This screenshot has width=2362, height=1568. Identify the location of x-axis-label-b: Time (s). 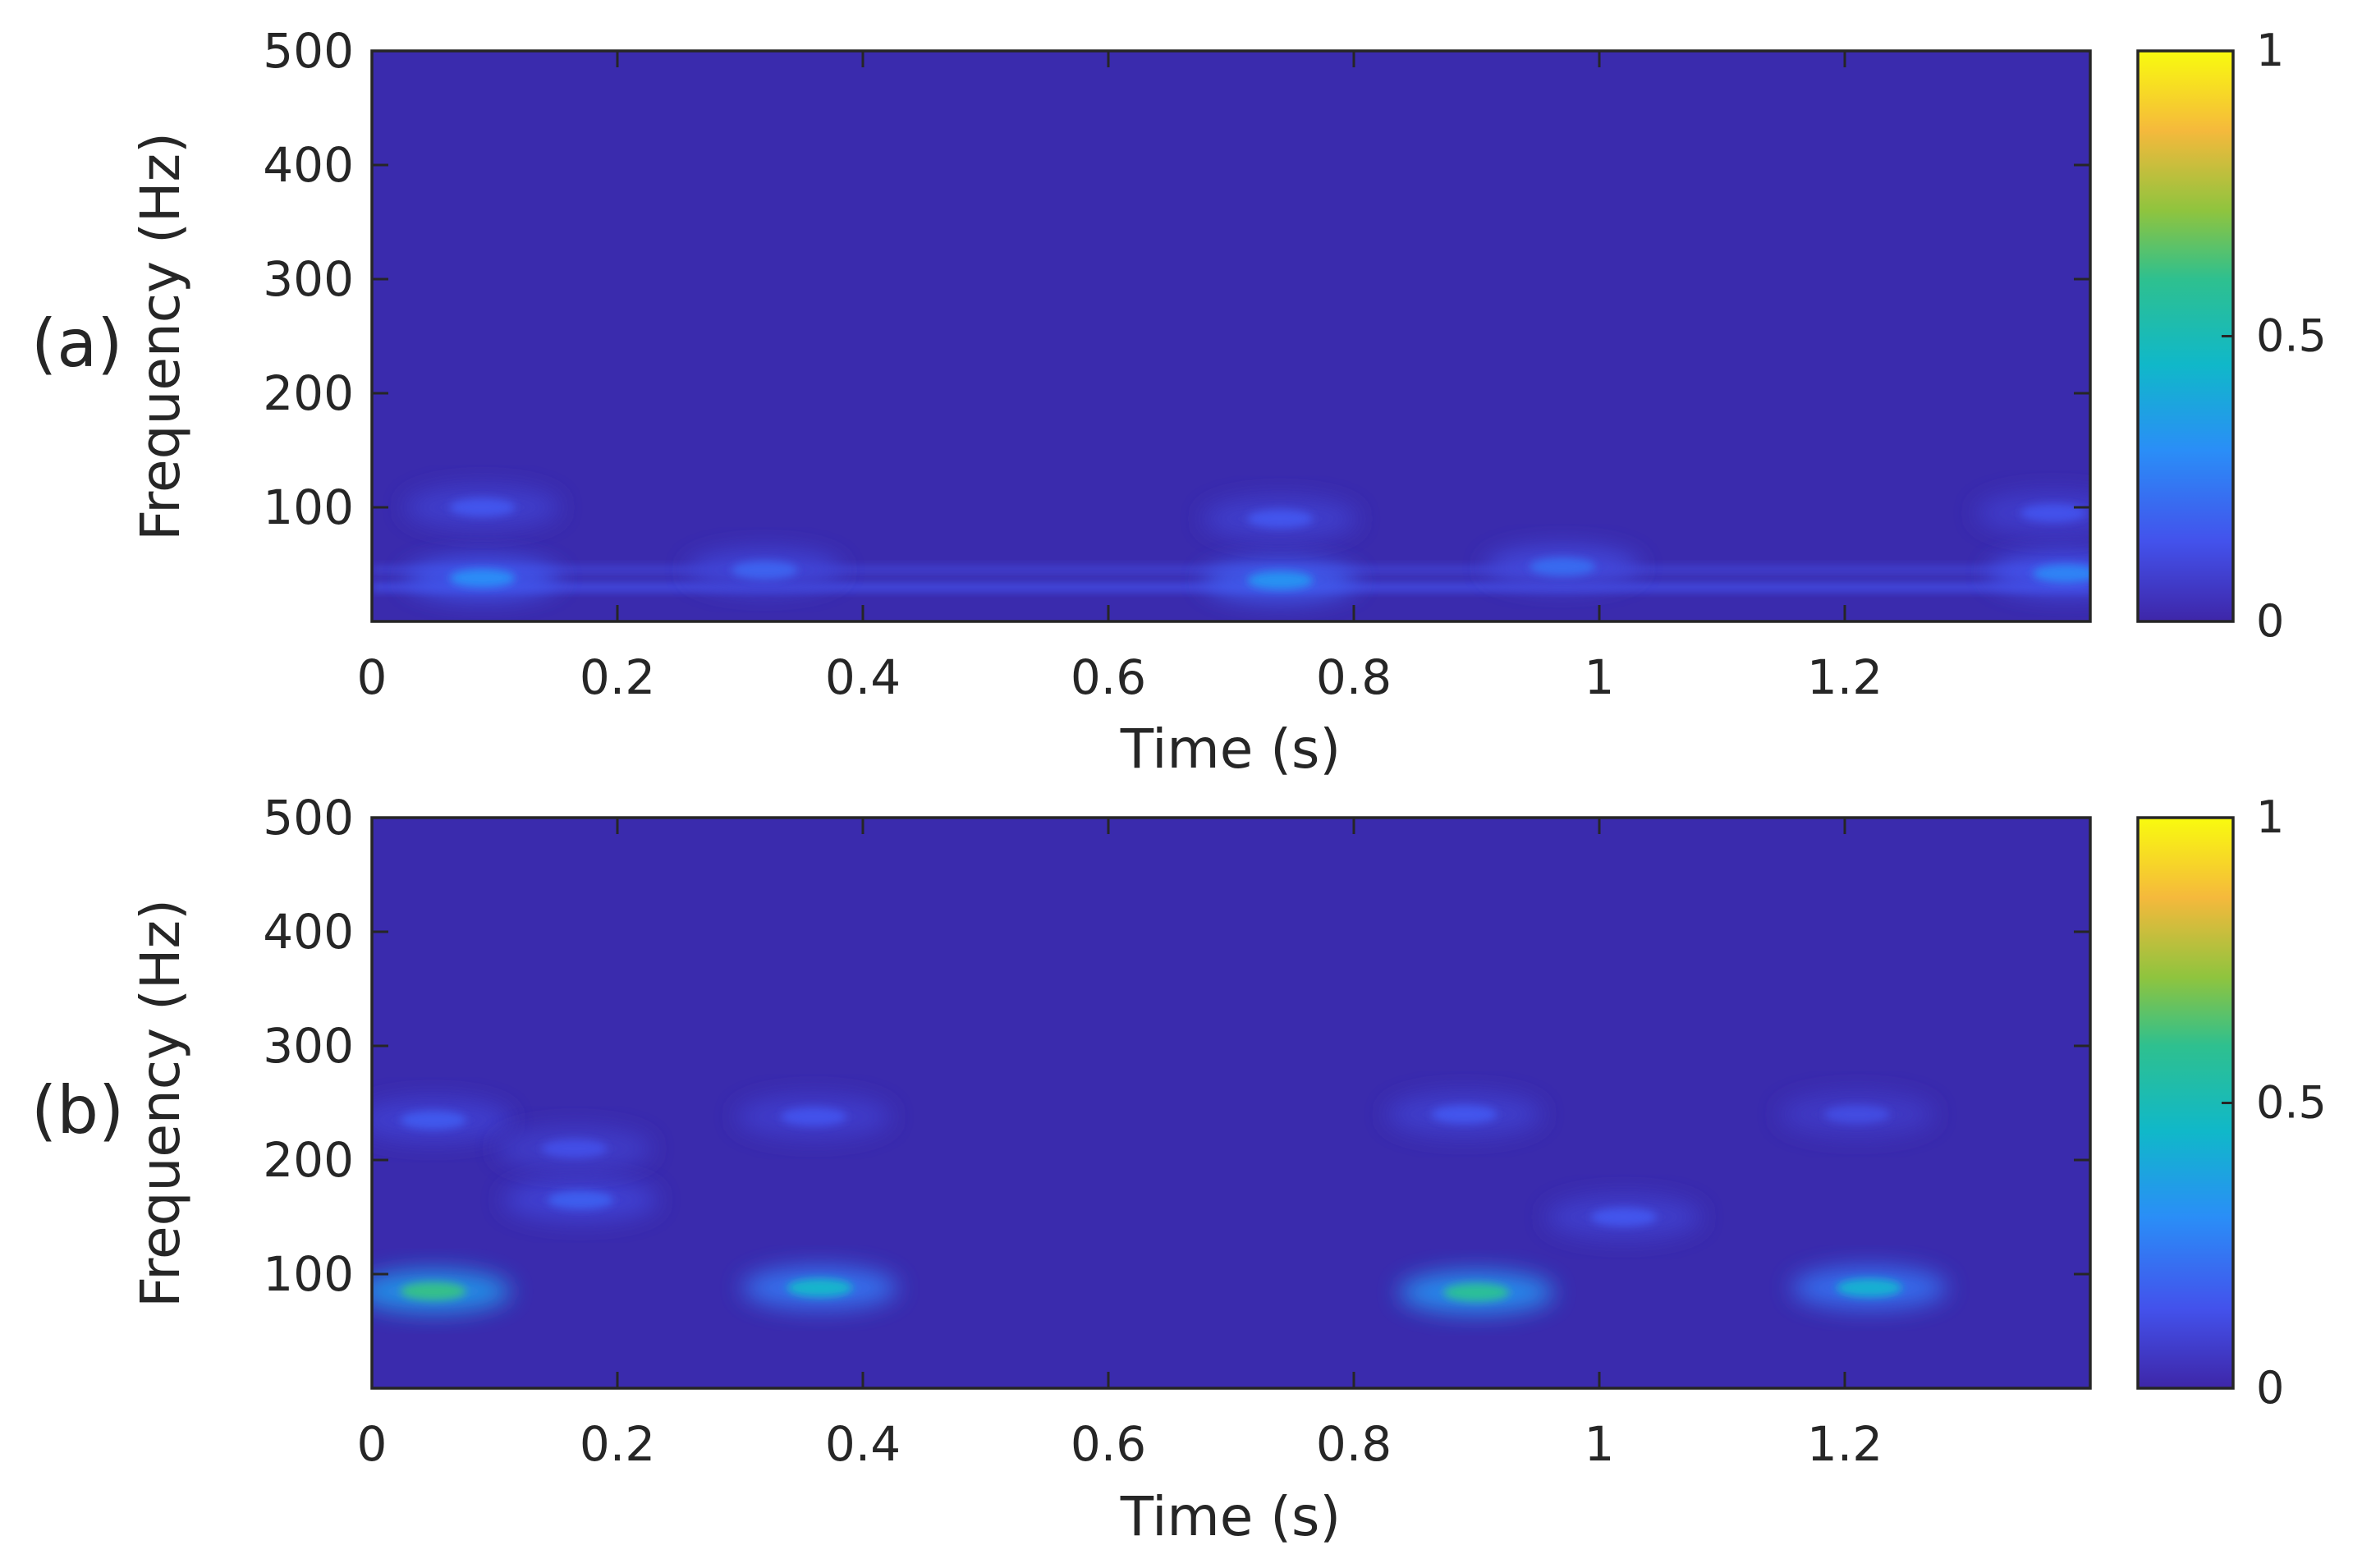
(1230, 1516).